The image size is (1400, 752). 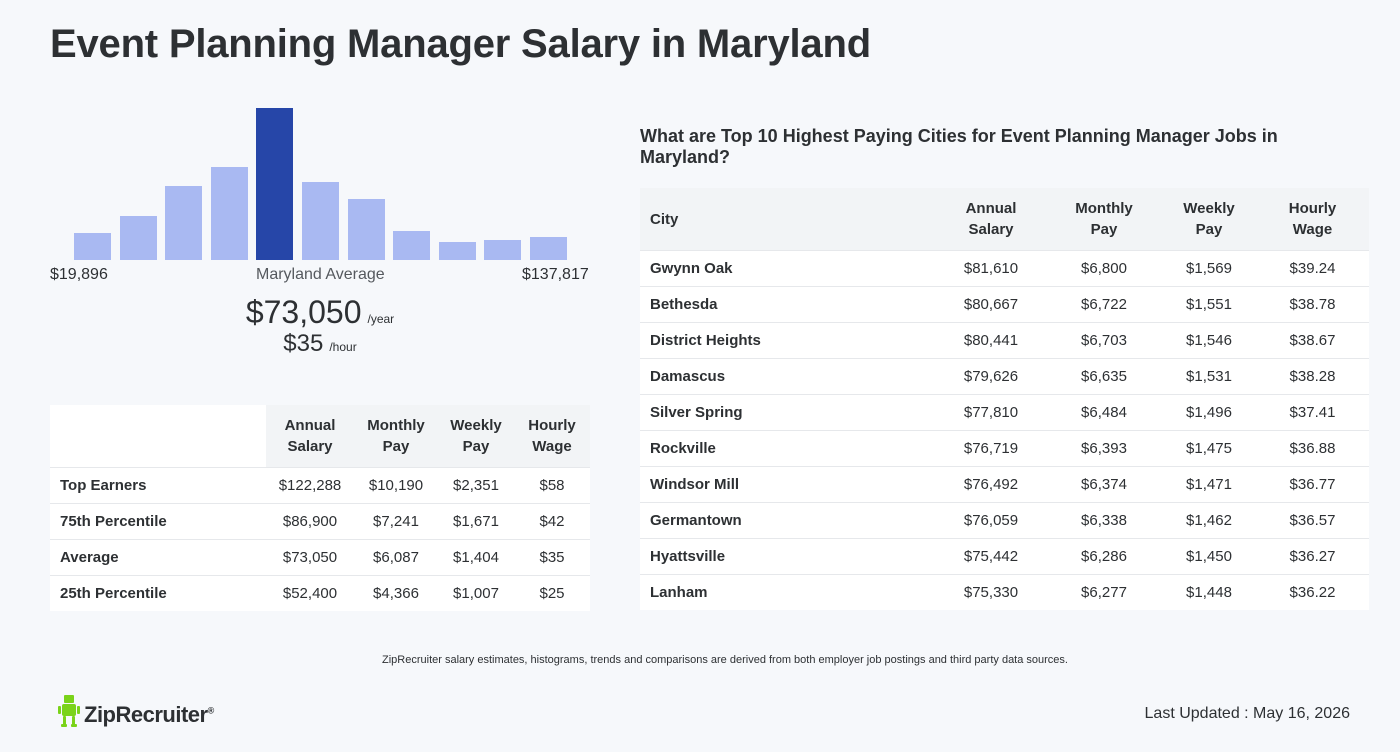 What do you see at coordinates (991, 268) in the screenshot?
I see `city-cell: $81,610` at bounding box center [991, 268].